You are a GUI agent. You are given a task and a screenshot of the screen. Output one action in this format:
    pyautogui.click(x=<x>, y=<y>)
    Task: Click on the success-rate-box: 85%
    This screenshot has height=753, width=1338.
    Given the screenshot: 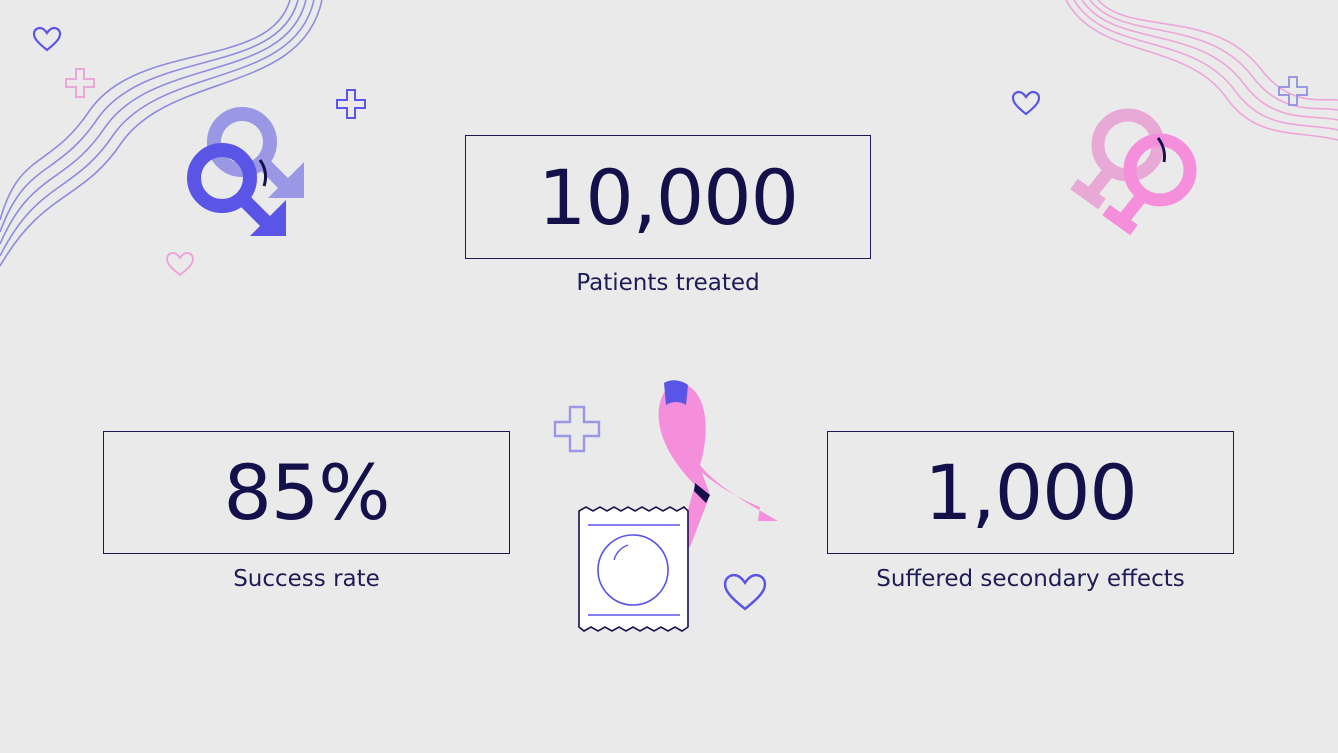 What is the action you would take?
    pyautogui.click(x=306, y=492)
    